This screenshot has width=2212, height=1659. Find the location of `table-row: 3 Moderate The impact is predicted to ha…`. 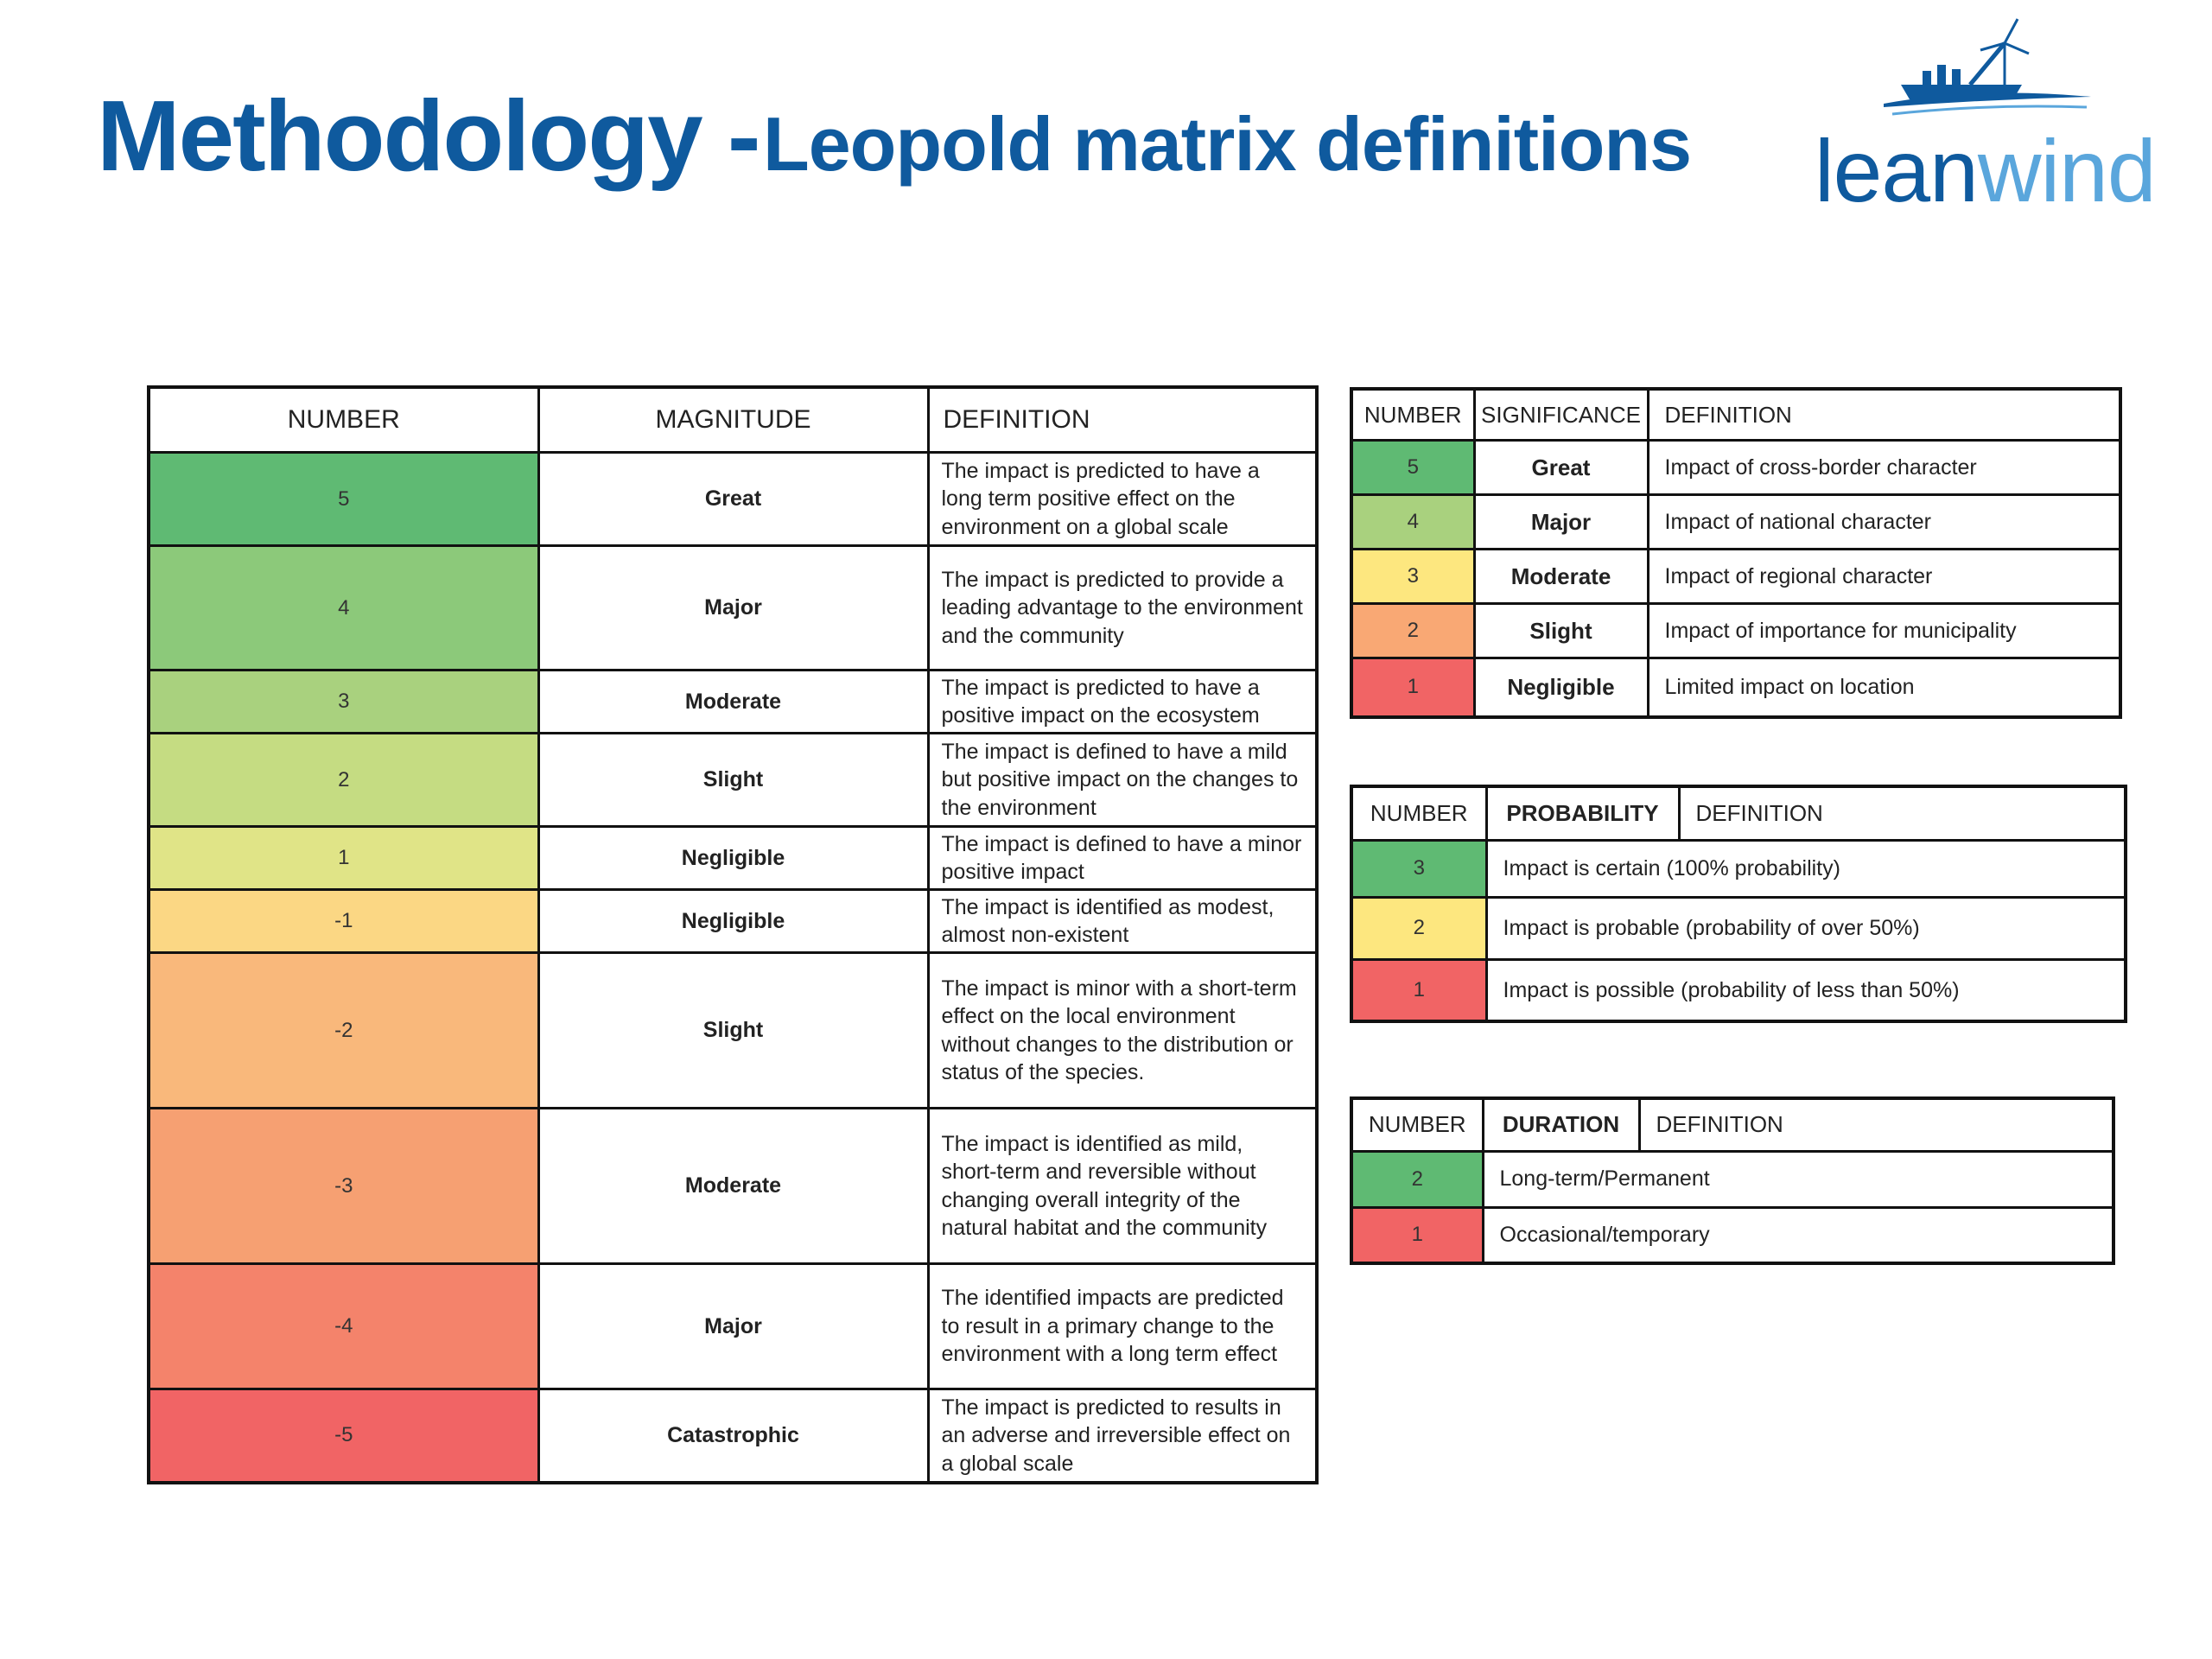

table-row: 3 Moderate The impact is predicted to ha… is located at coordinates (733, 701).